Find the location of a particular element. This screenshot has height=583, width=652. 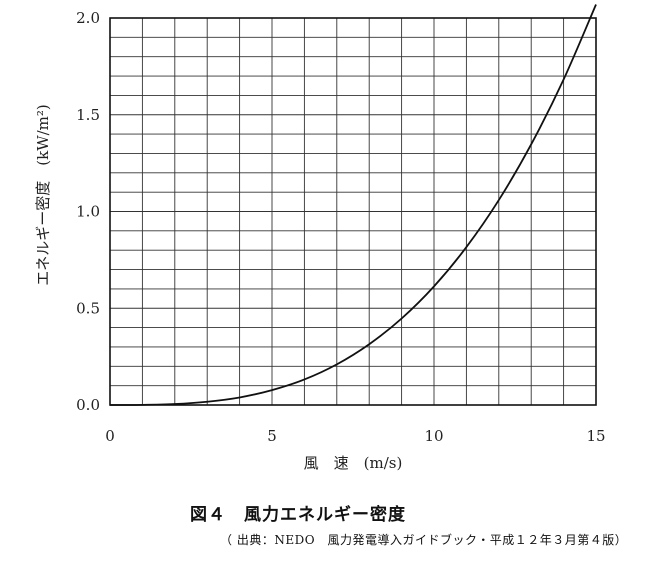

figure-source: （ 出典：NEDO 風力発電導入ガイドブック・平成１２年３月第４版） is located at coordinates (424, 540).